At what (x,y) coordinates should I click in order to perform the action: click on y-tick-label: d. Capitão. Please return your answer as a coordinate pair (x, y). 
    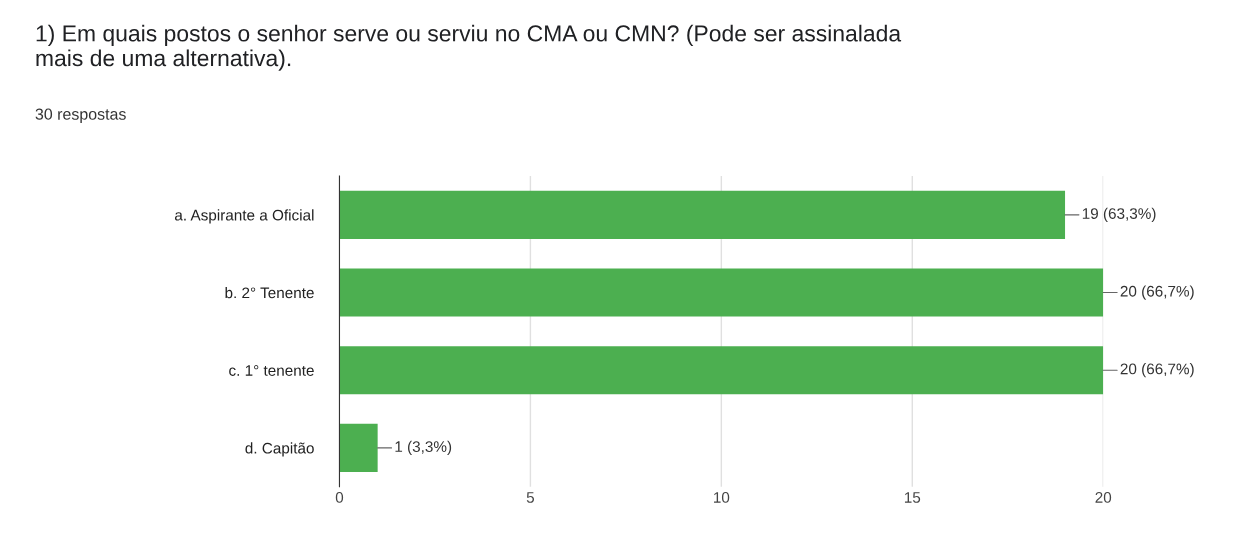
    Looking at the image, I should click on (279, 449).